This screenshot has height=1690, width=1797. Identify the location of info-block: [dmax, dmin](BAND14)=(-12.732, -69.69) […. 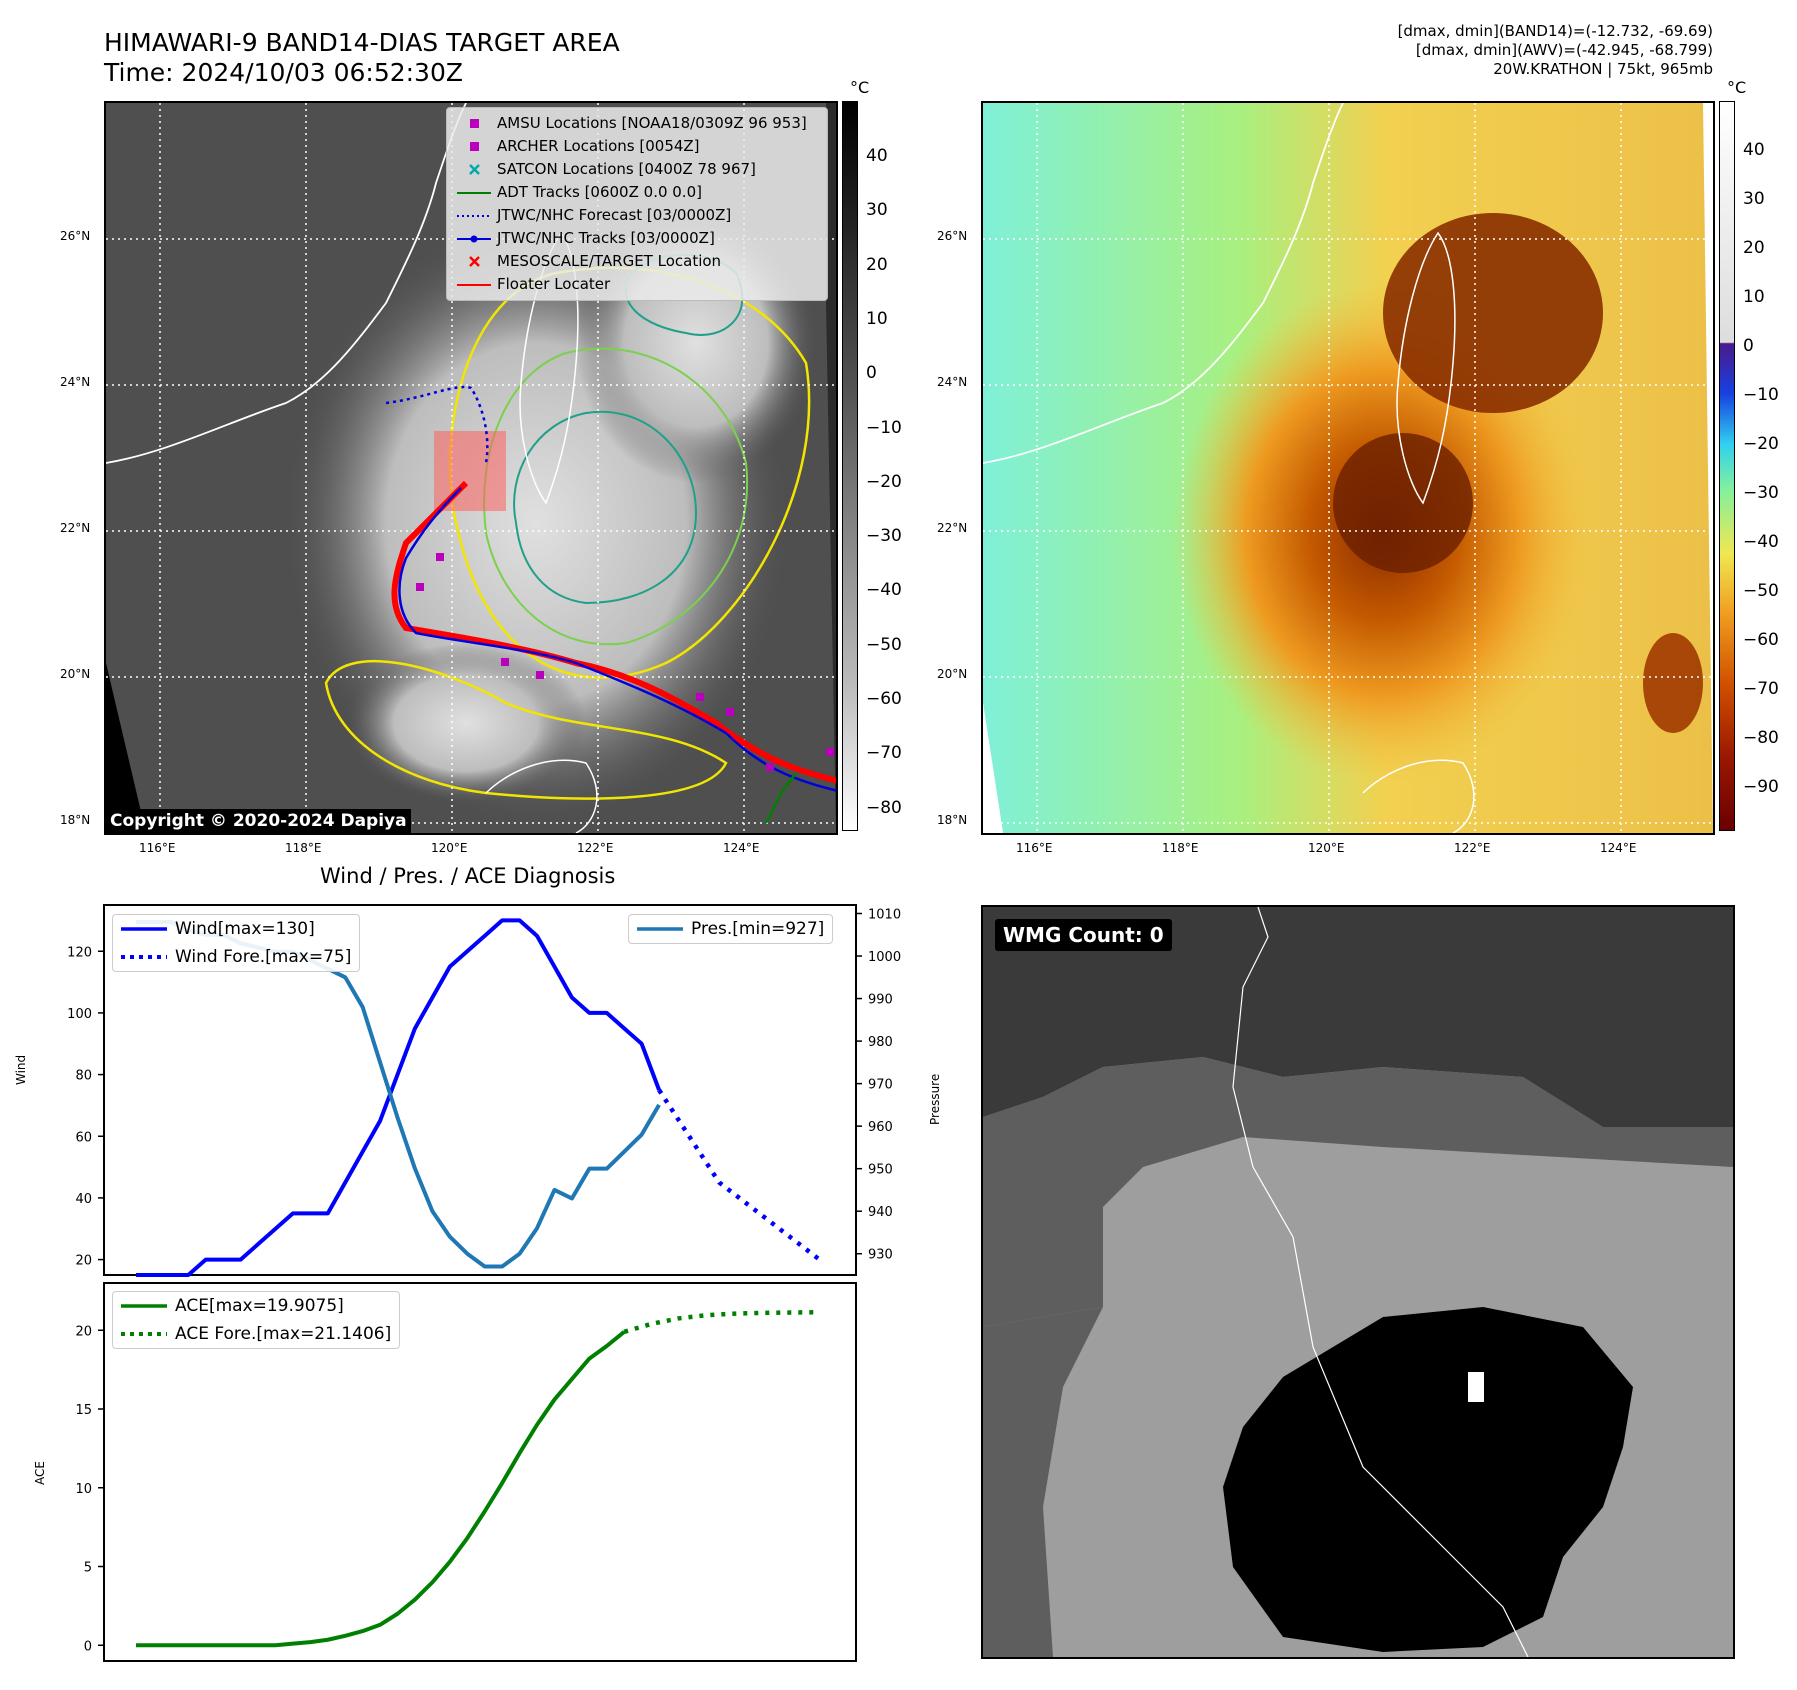
(1555, 50).